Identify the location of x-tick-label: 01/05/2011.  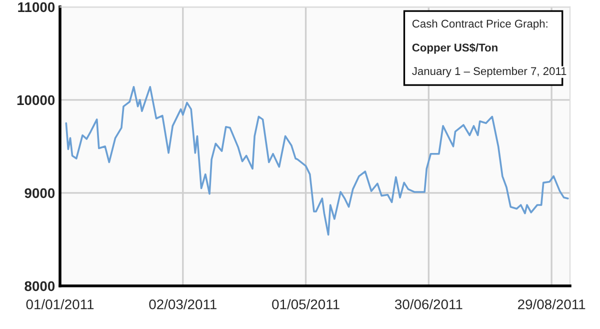
(306, 304).